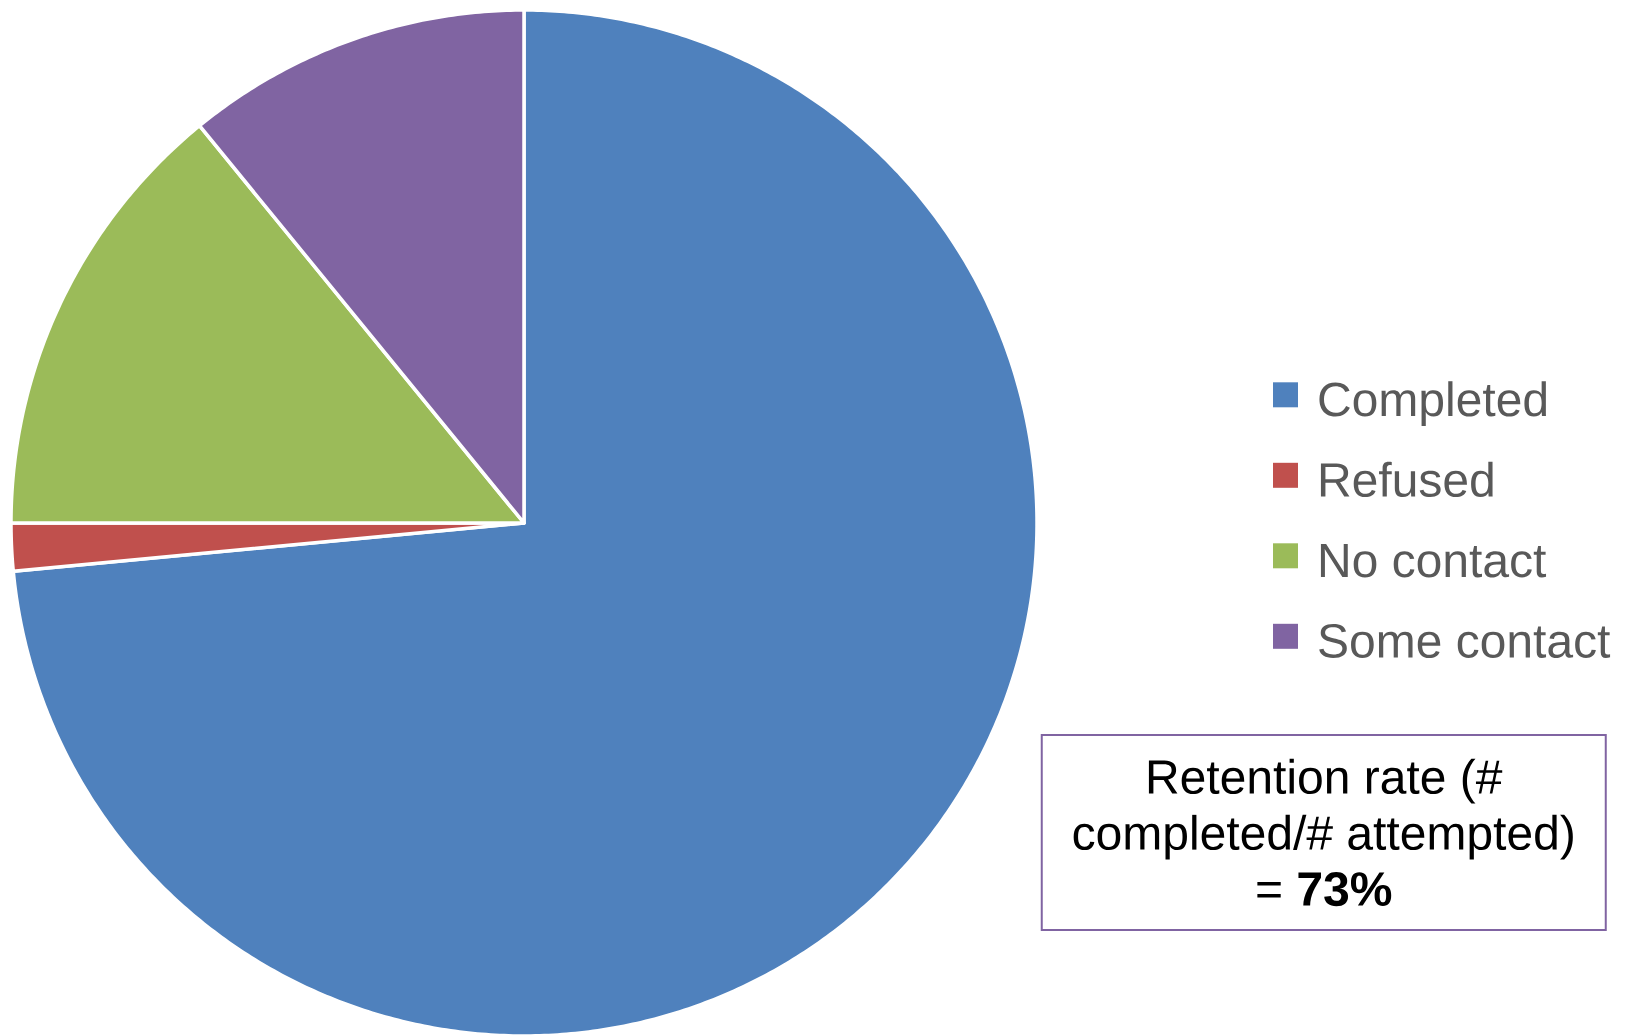 This screenshot has height=1036, width=1629. I want to click on legend-label: Some contact, so click(1465, 640).